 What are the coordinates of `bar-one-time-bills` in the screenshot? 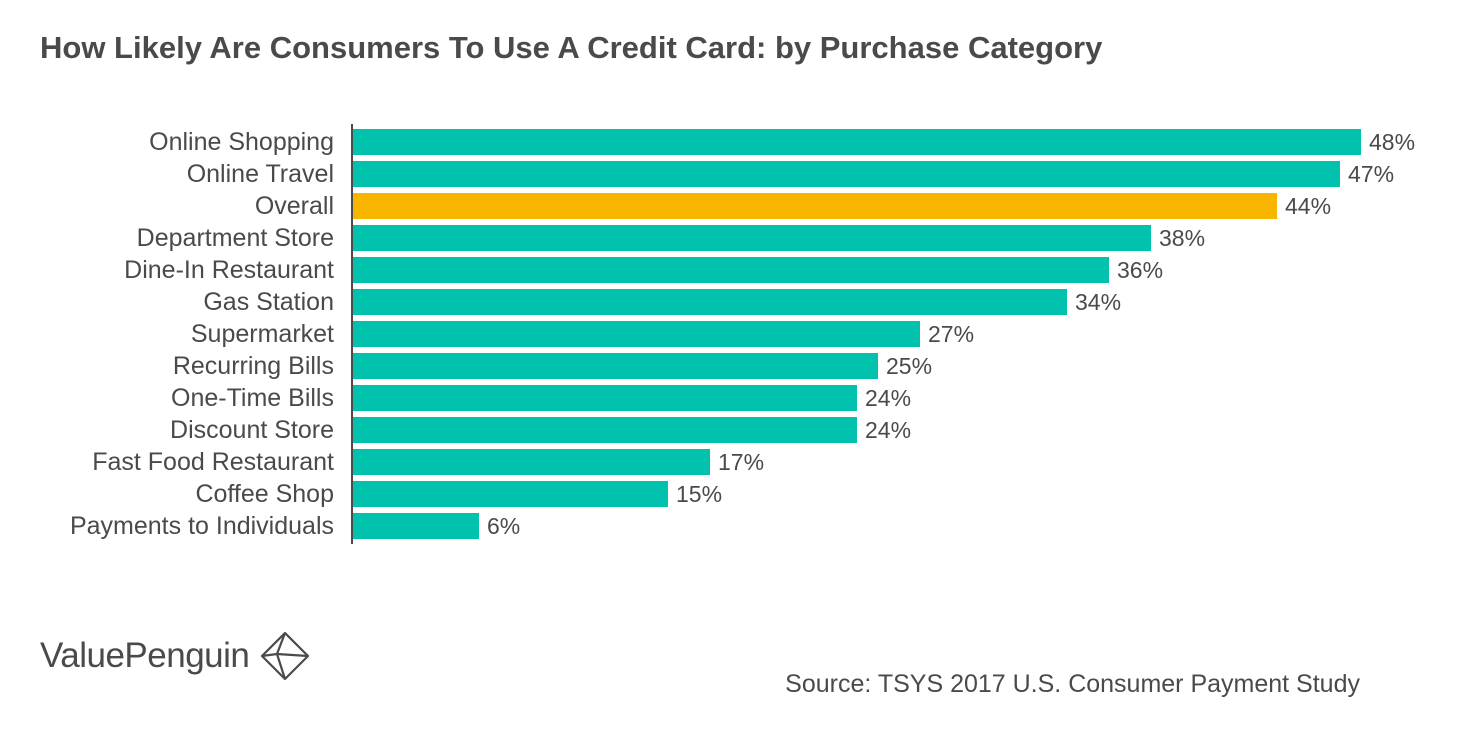 It's located at (605, 398).